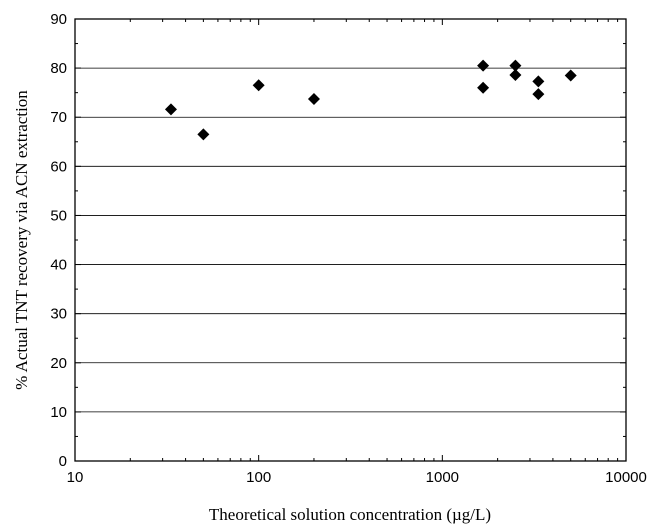  I want to click on y-axis-title: % Actual TNT recovery via ACN extraction, so click(21, 240).